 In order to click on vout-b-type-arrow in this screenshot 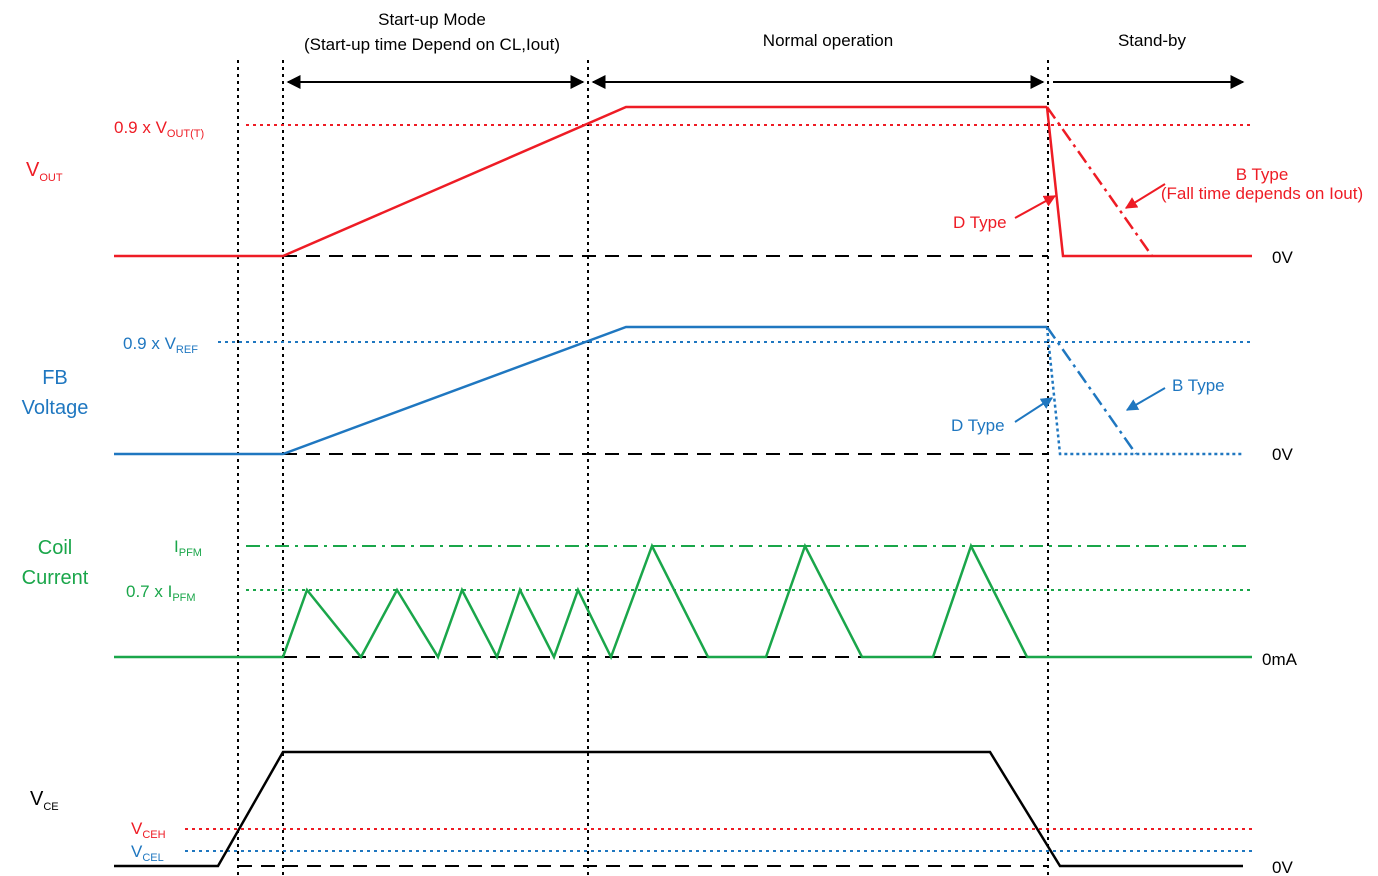, I will do `click(1145, 196)`.